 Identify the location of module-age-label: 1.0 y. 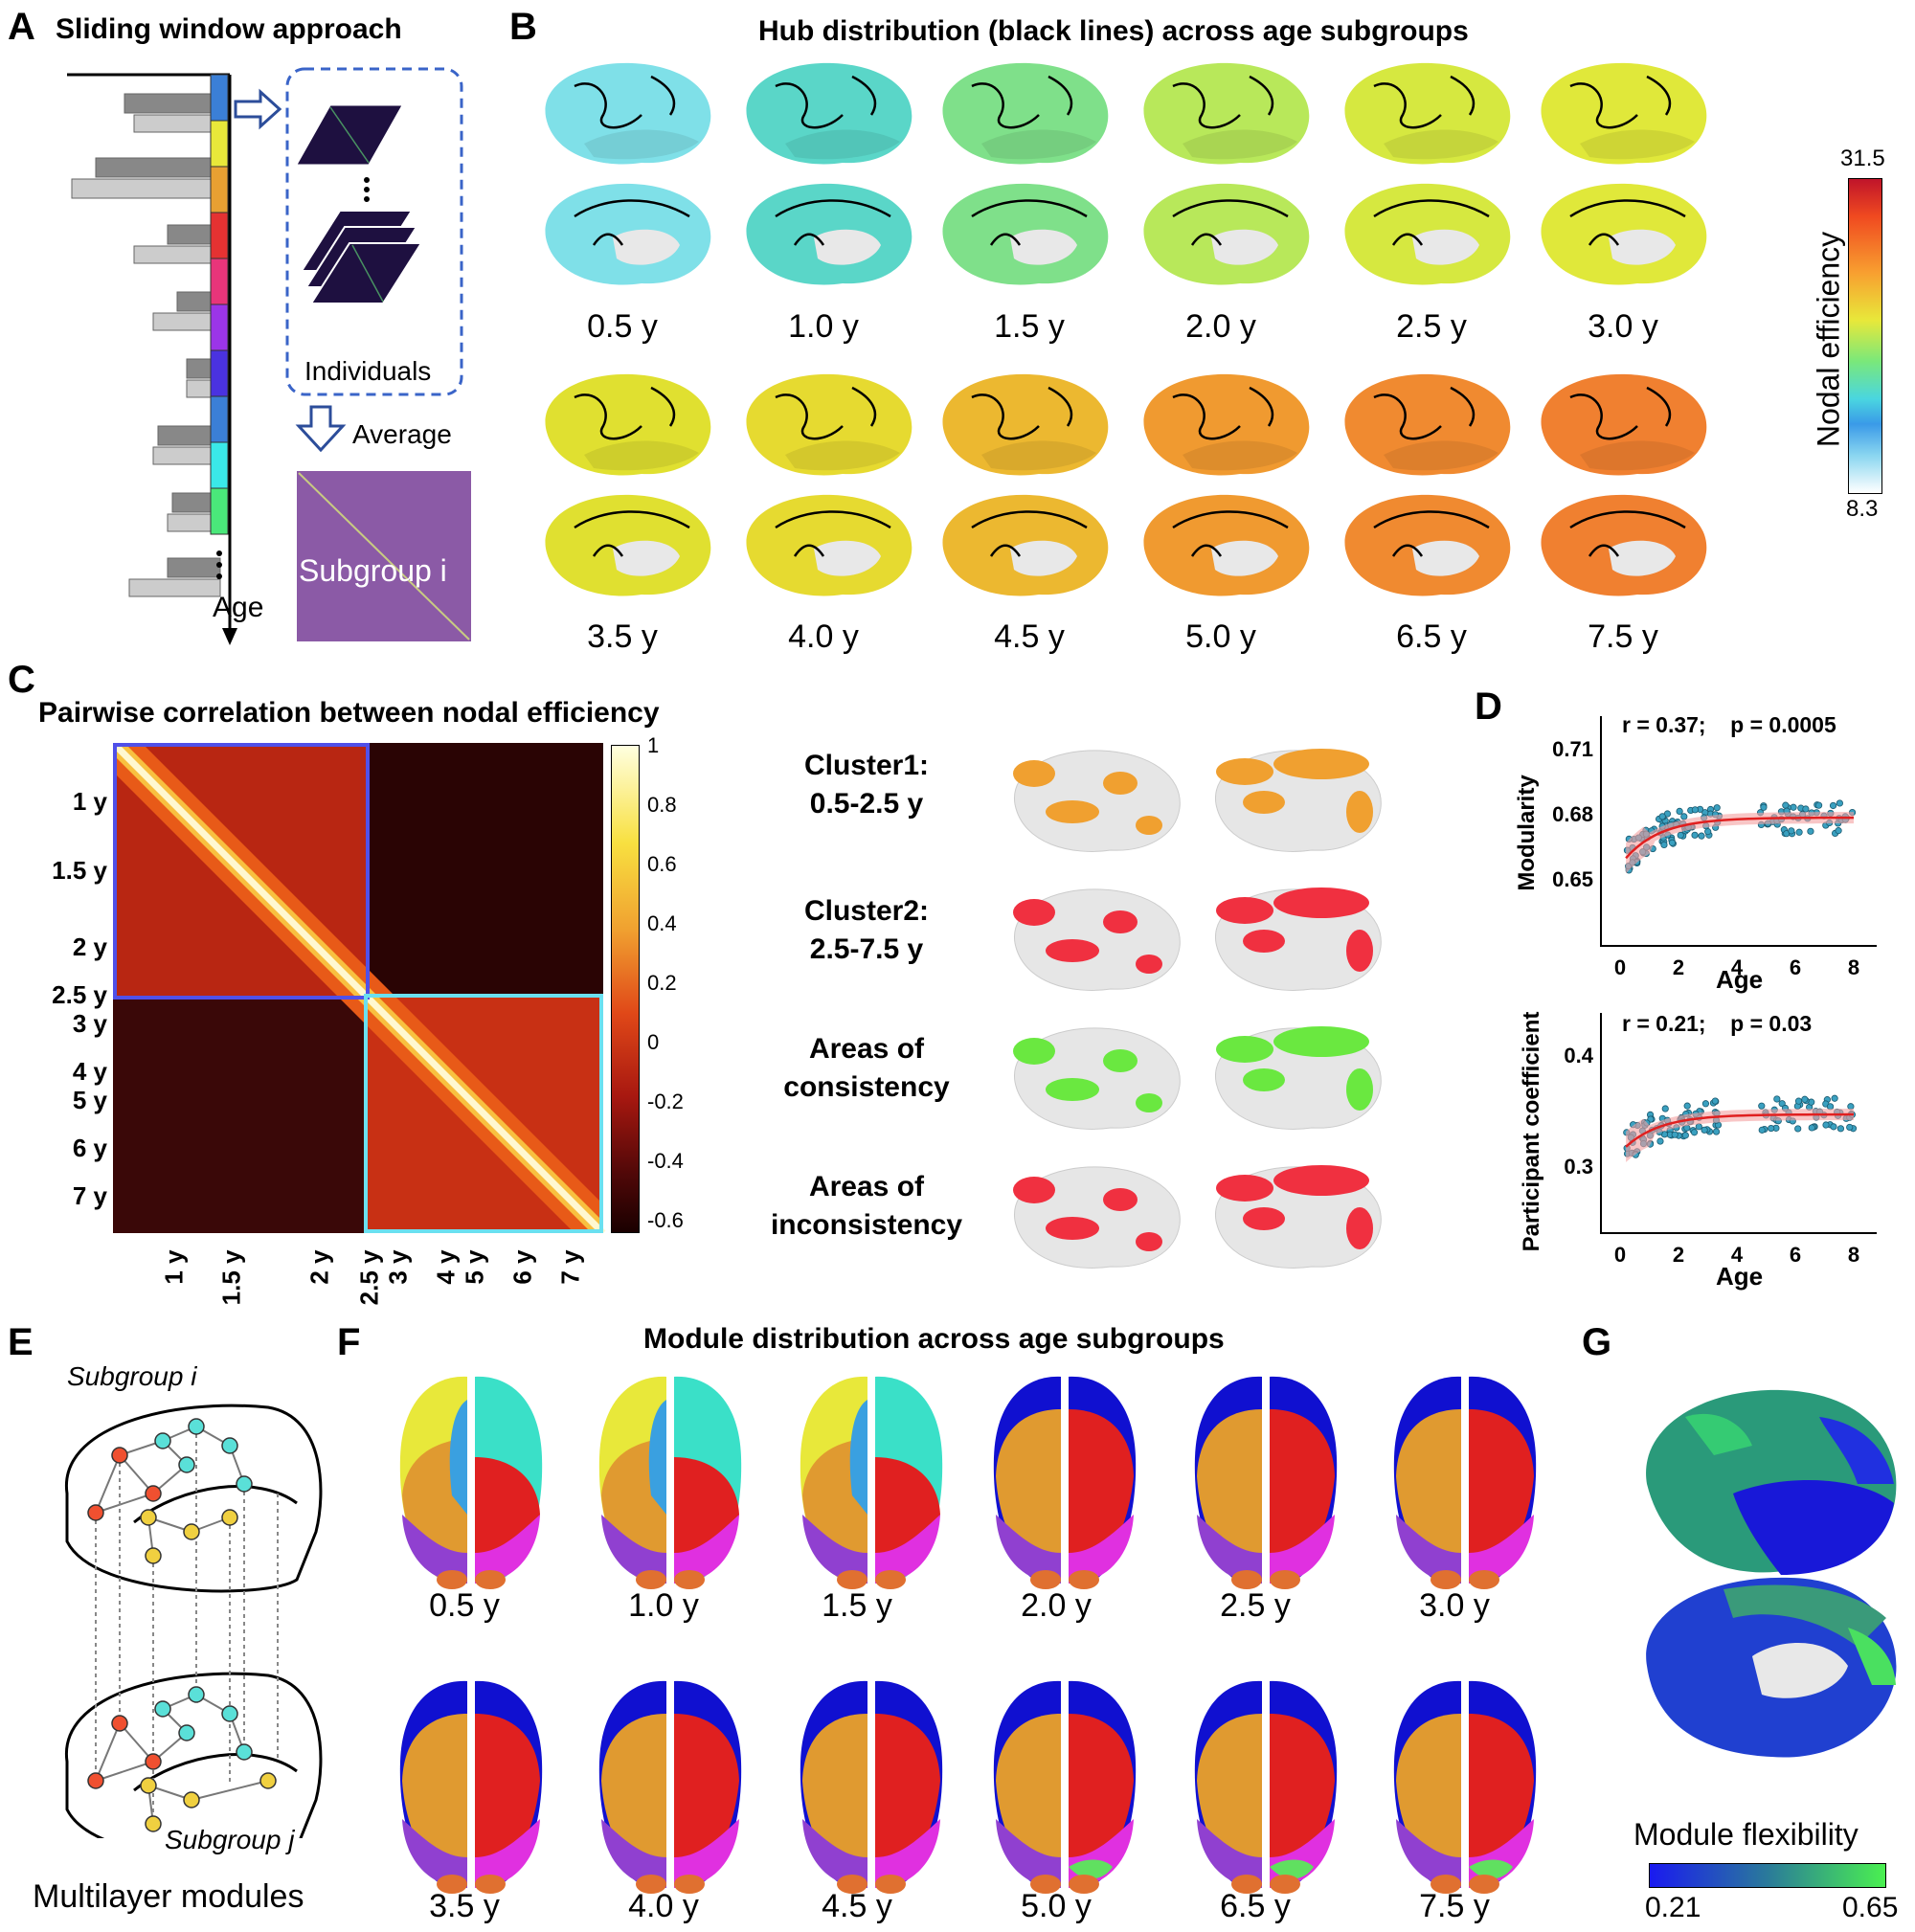
(664, 1606).